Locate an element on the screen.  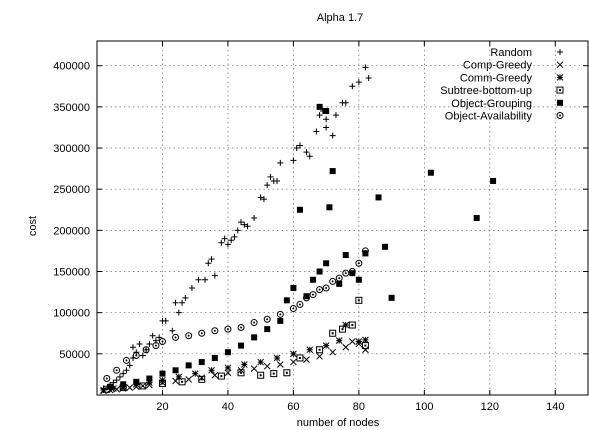
legend-label: Object-Availability is located at coordinates (489, 117).